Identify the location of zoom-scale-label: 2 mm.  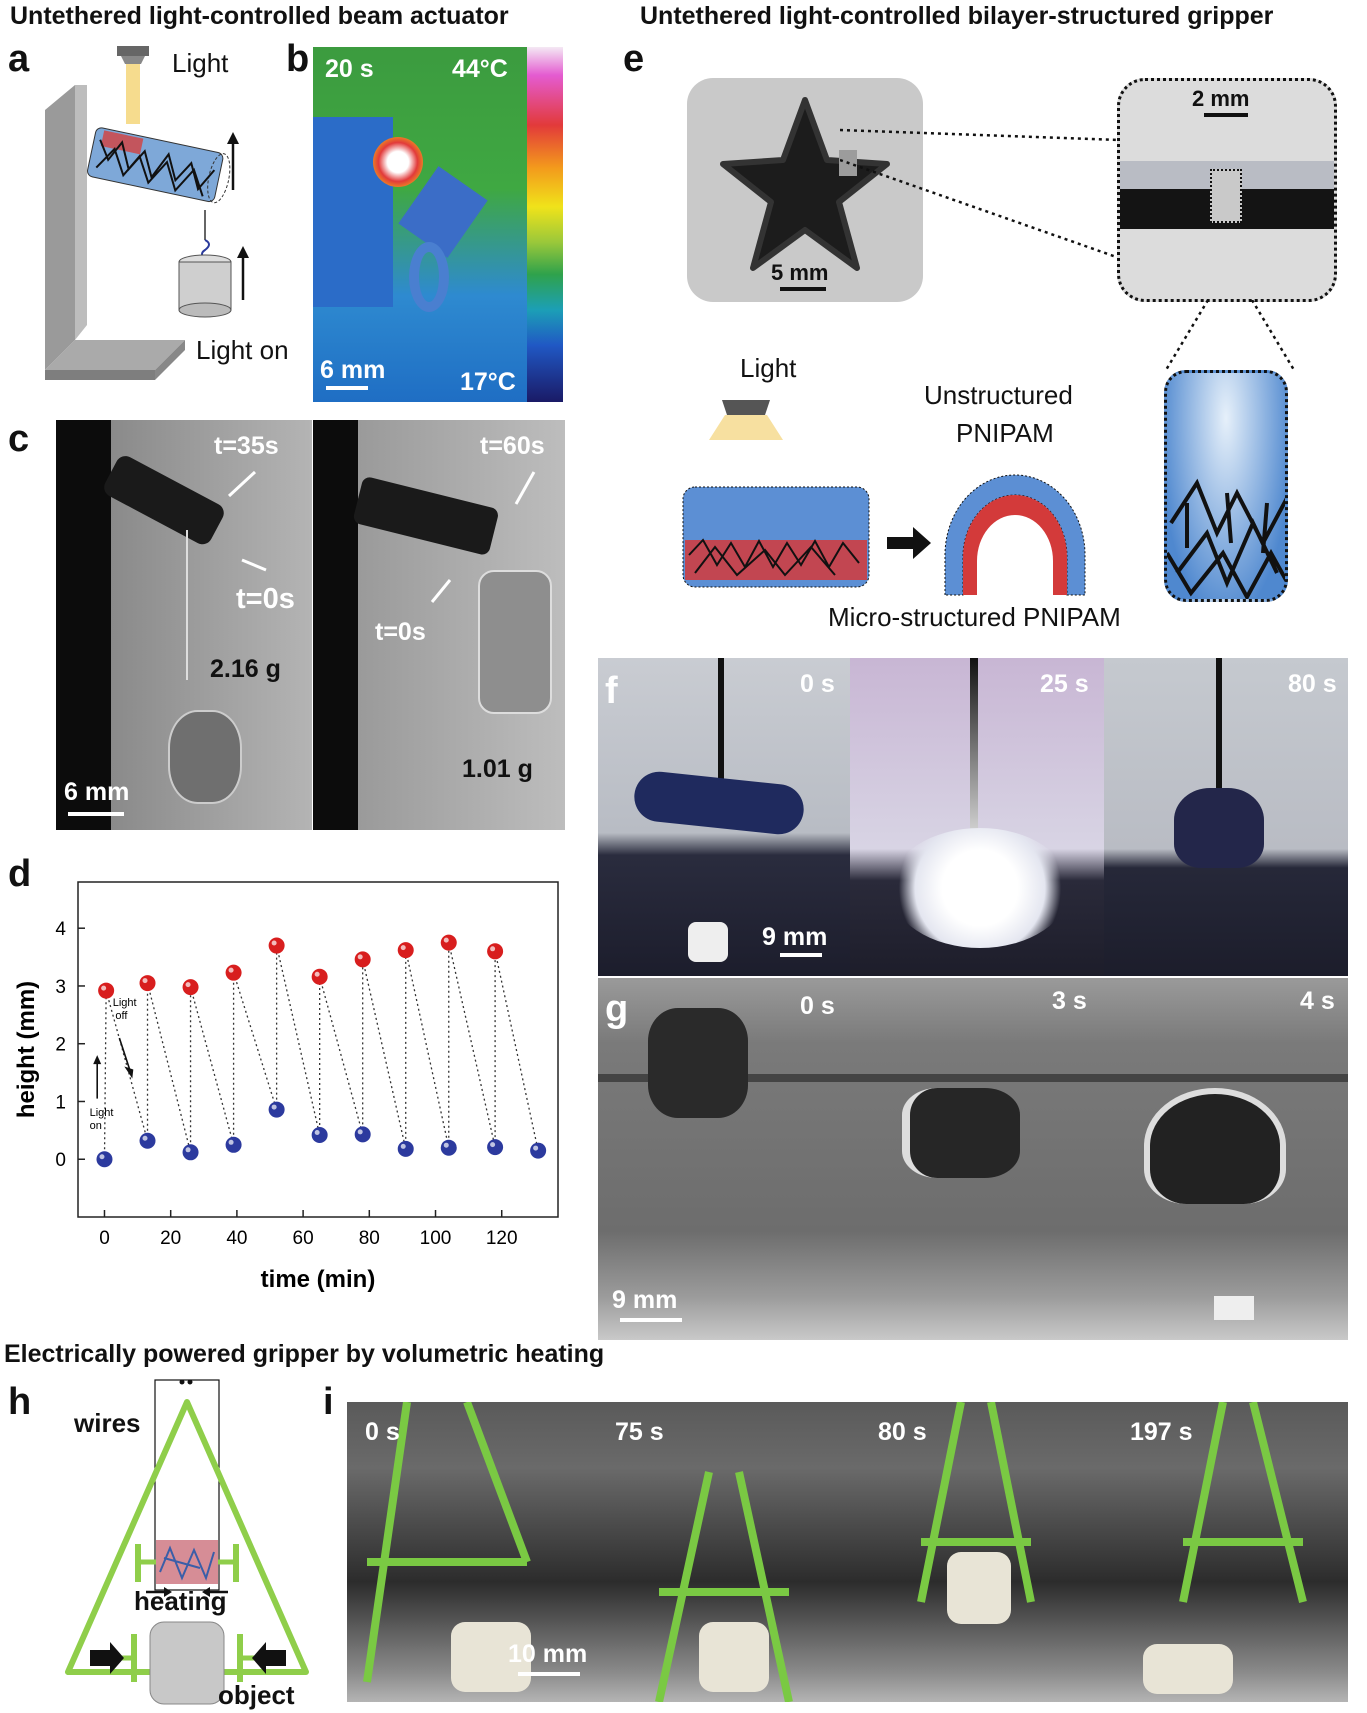
(1221, 98).